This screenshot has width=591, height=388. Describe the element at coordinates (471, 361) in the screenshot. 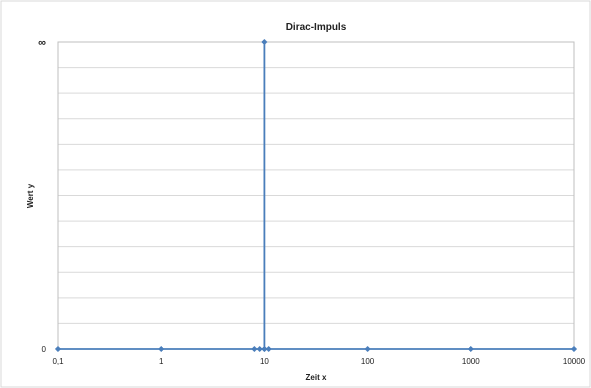

I see `x-tick-label: 1000` at that location.